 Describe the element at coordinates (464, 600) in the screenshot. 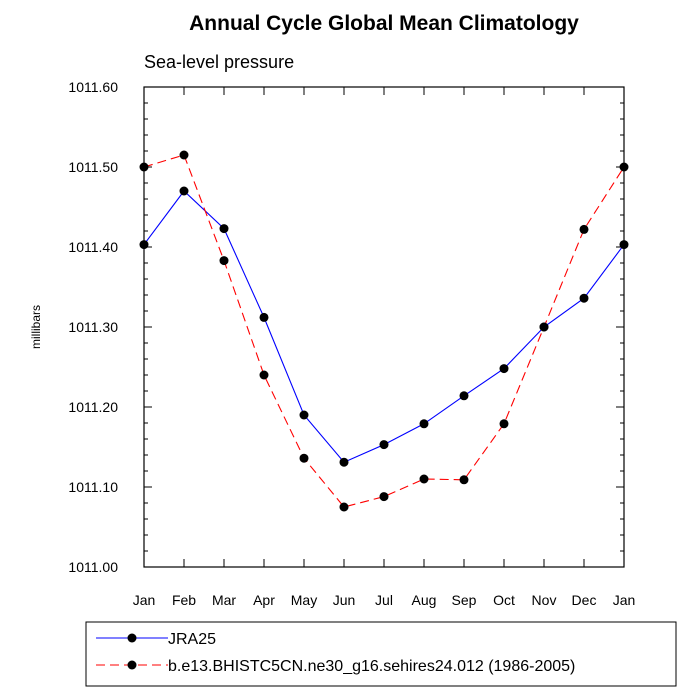

I see `x-tick-label: Sep` at that location.